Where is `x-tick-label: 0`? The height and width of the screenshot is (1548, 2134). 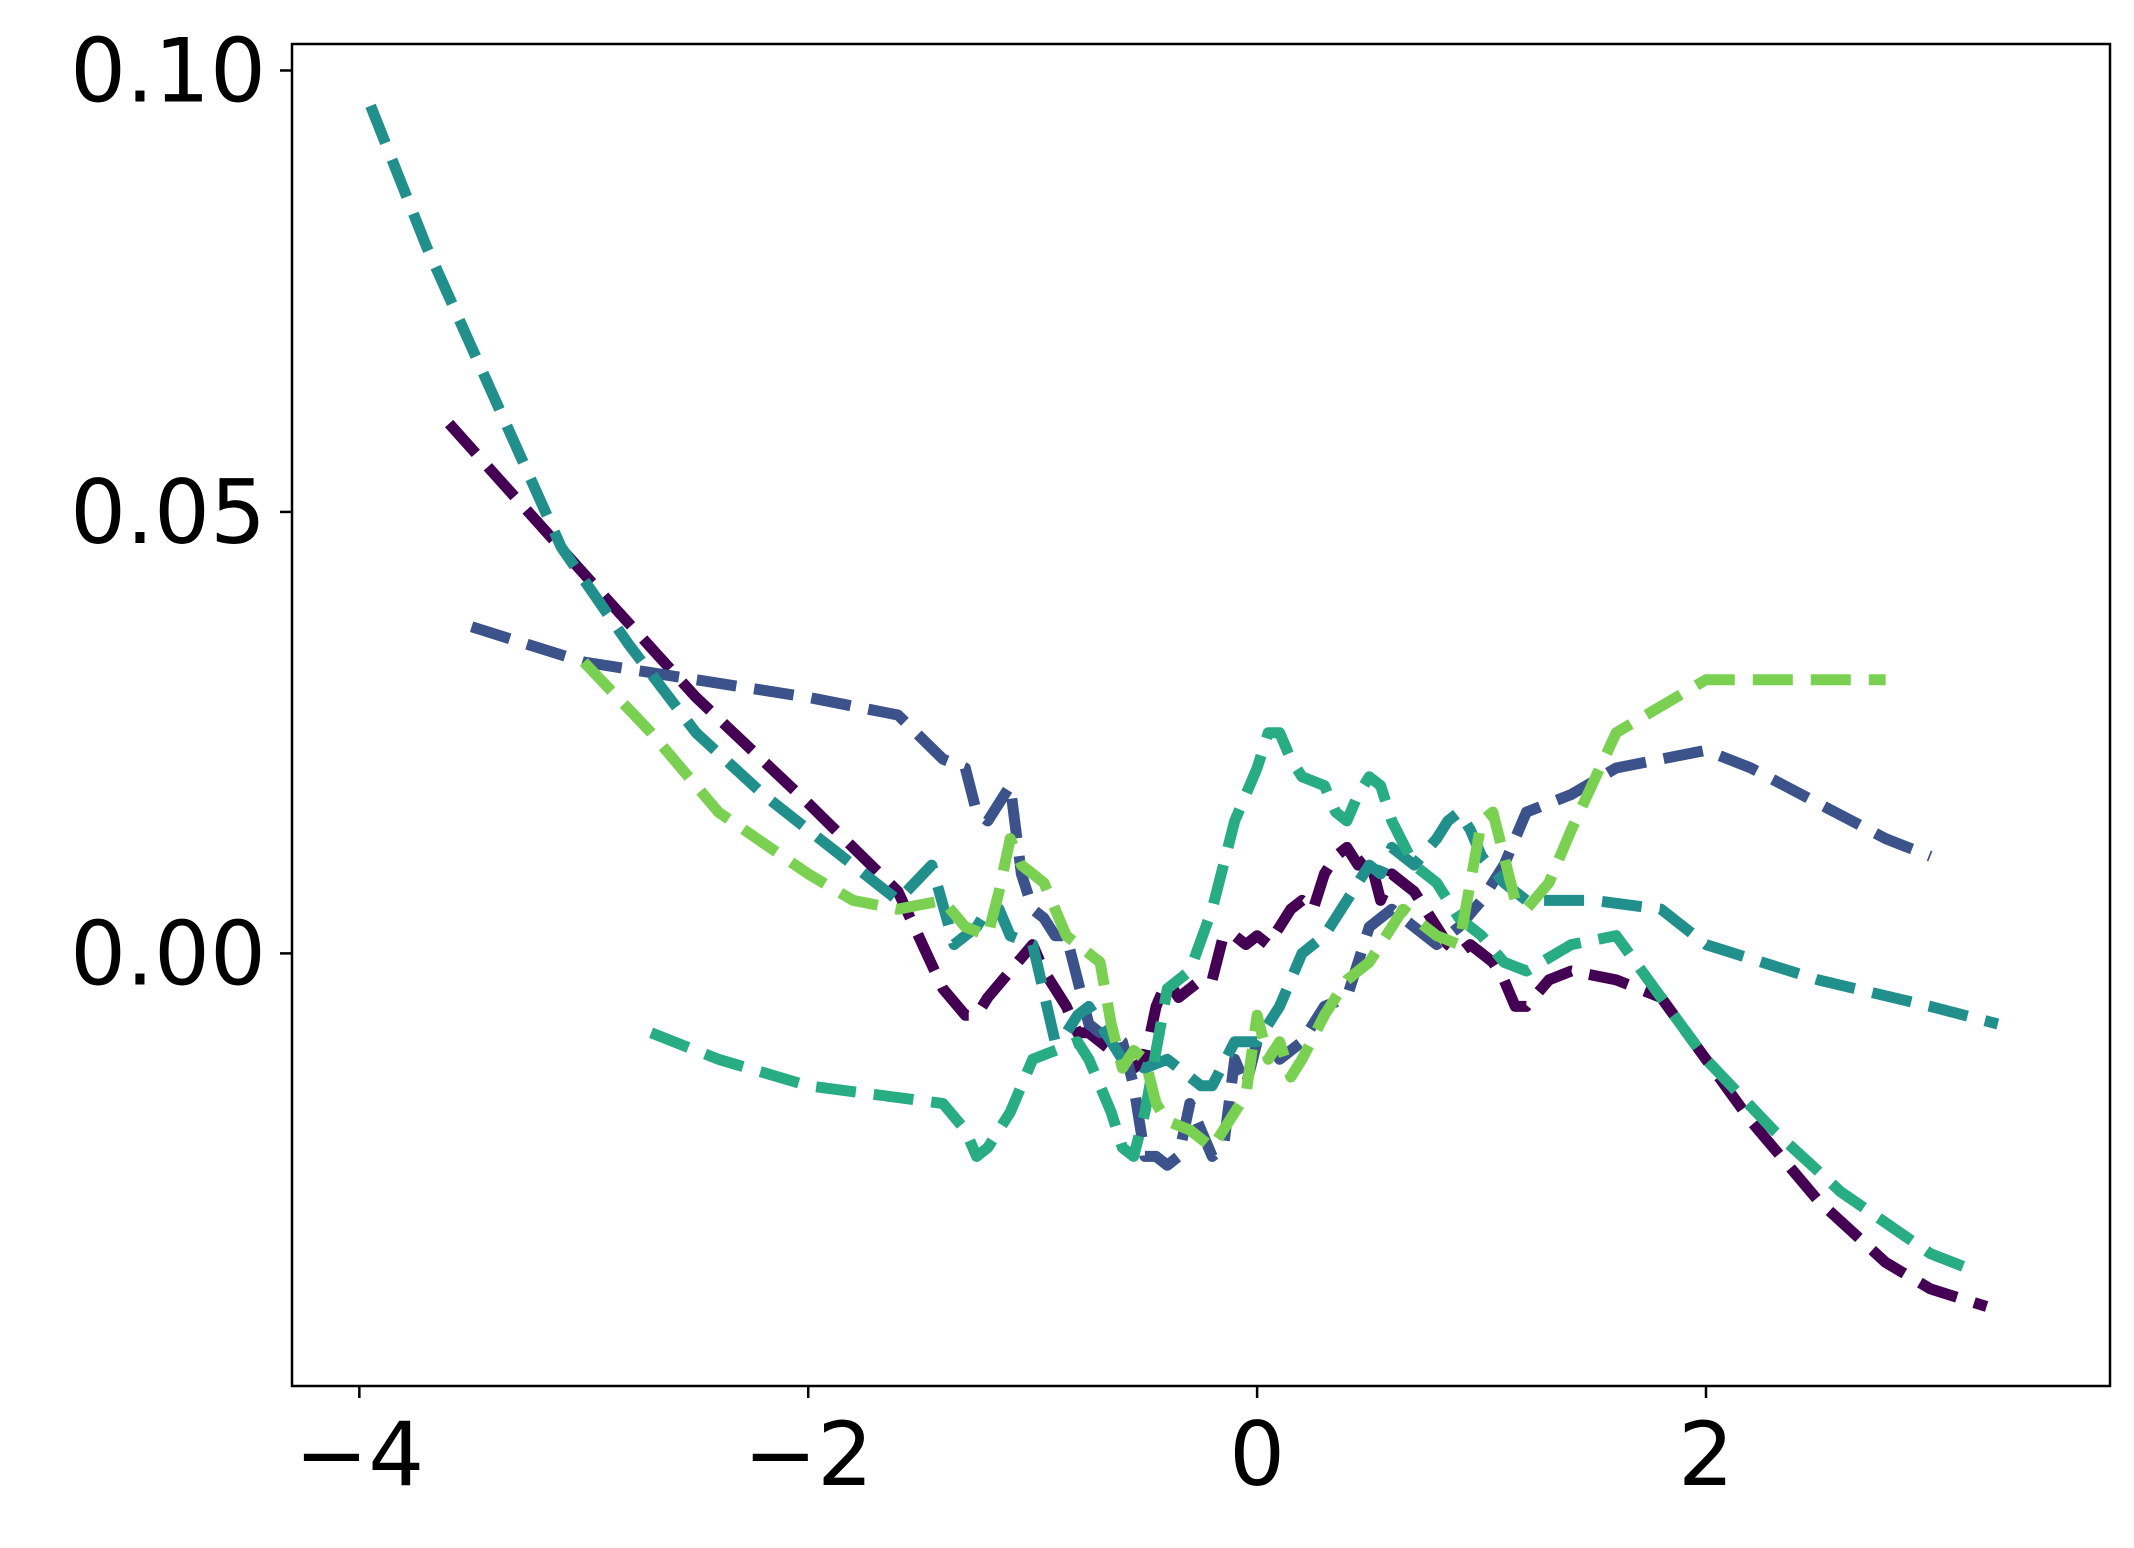
x-tick-label: 0 is located at coordinates (1257, 1454).